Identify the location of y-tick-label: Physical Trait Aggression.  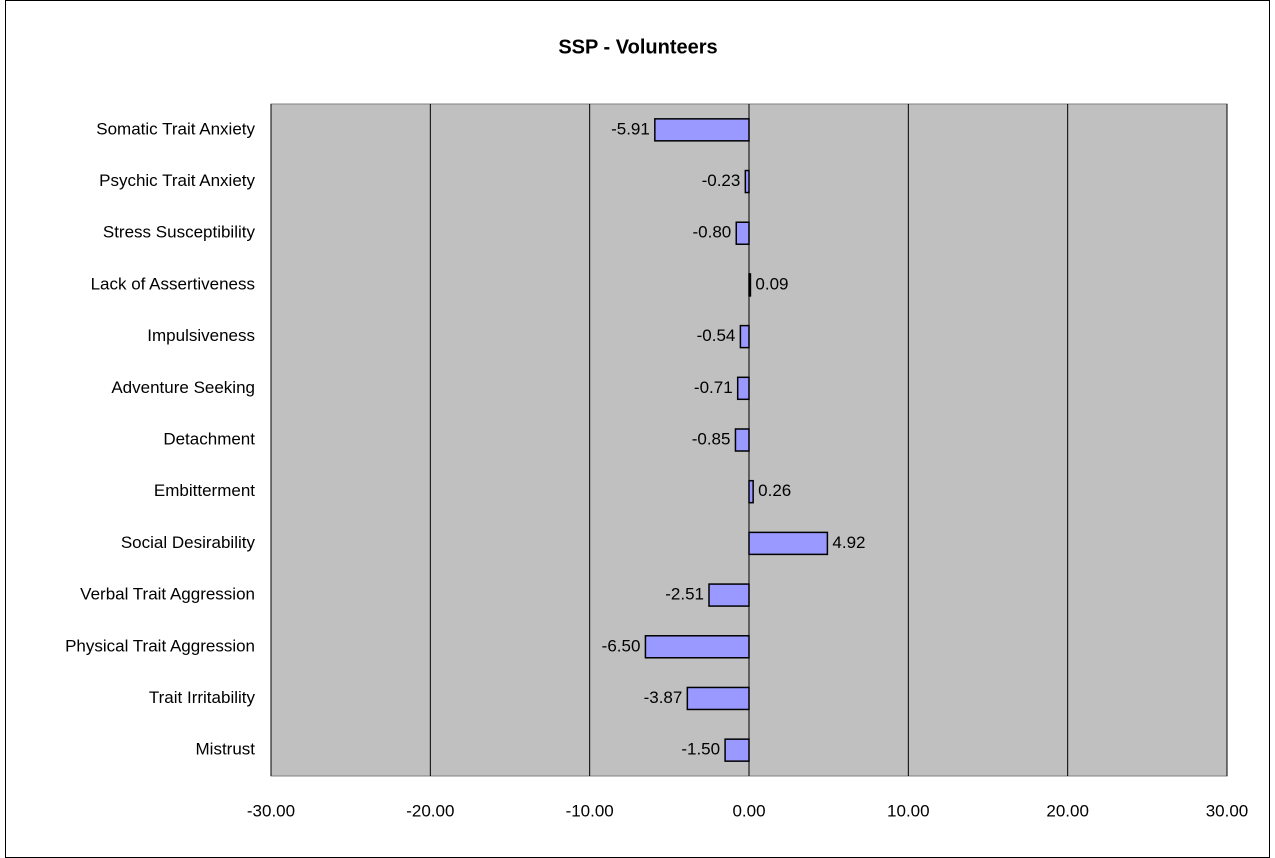
(160, 645).